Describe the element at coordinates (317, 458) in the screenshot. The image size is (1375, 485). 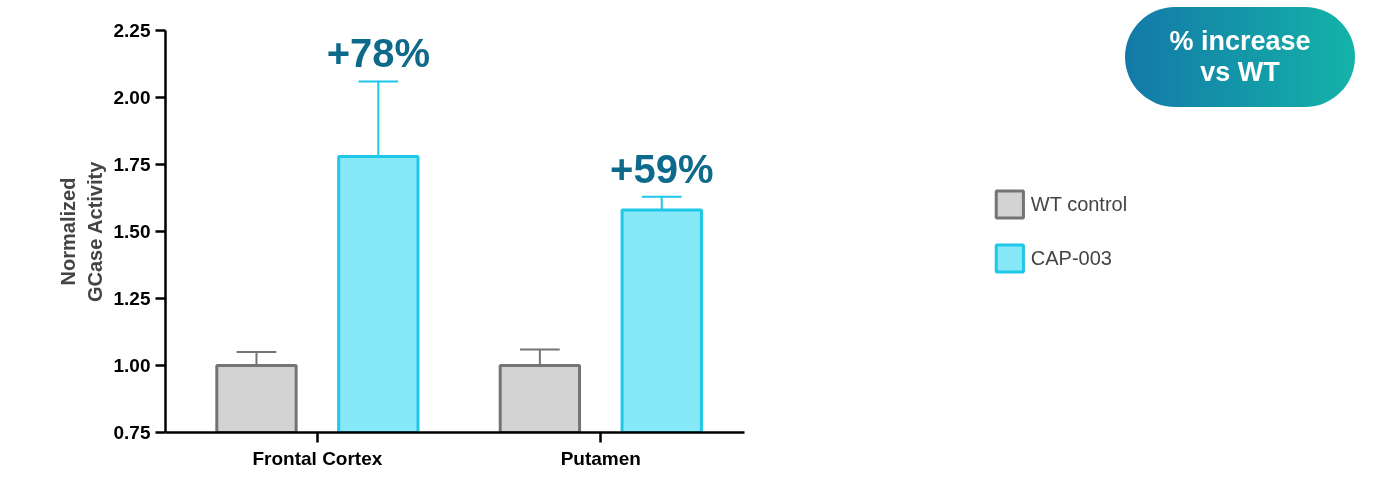
I see `x-tick-label: Frontal Cortex` at that location.